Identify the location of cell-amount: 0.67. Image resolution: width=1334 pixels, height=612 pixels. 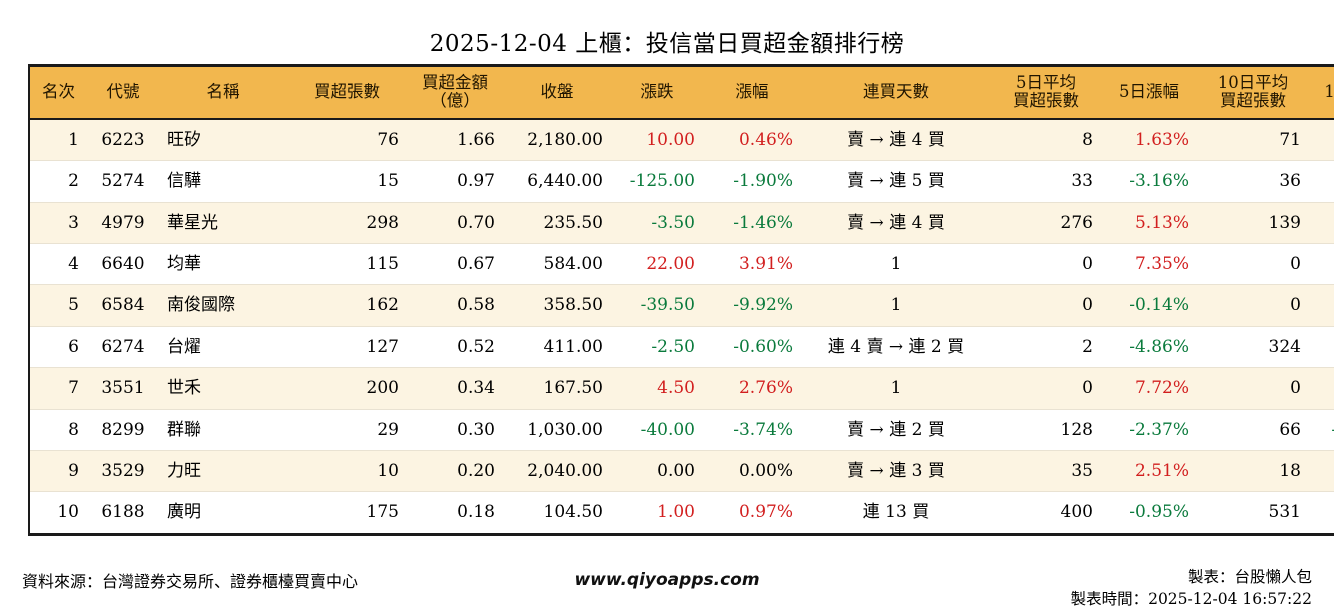
(455, 264).